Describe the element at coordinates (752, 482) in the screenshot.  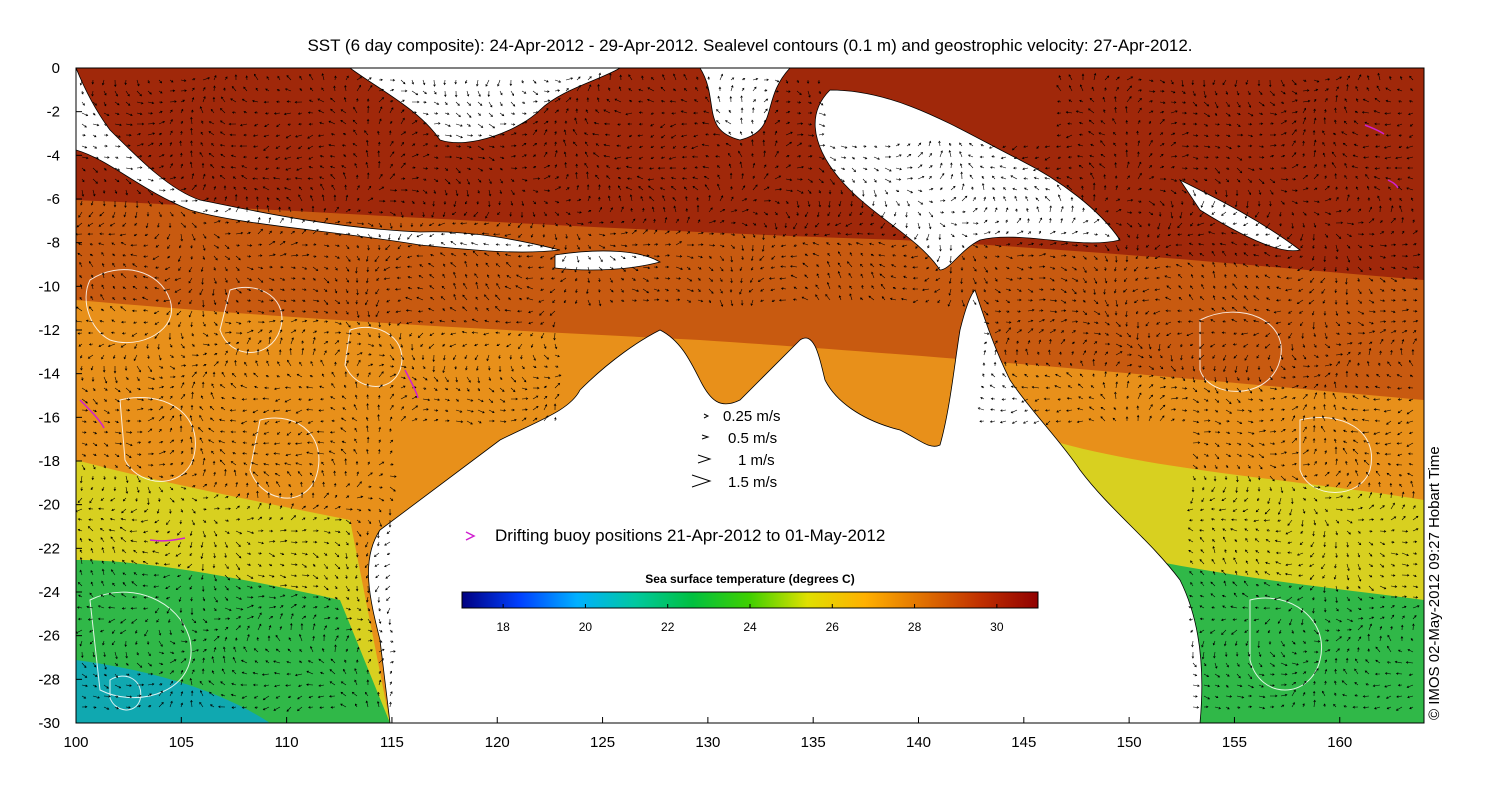
I see `velocity-legend-label-3: 1.5 m/s` at that location.